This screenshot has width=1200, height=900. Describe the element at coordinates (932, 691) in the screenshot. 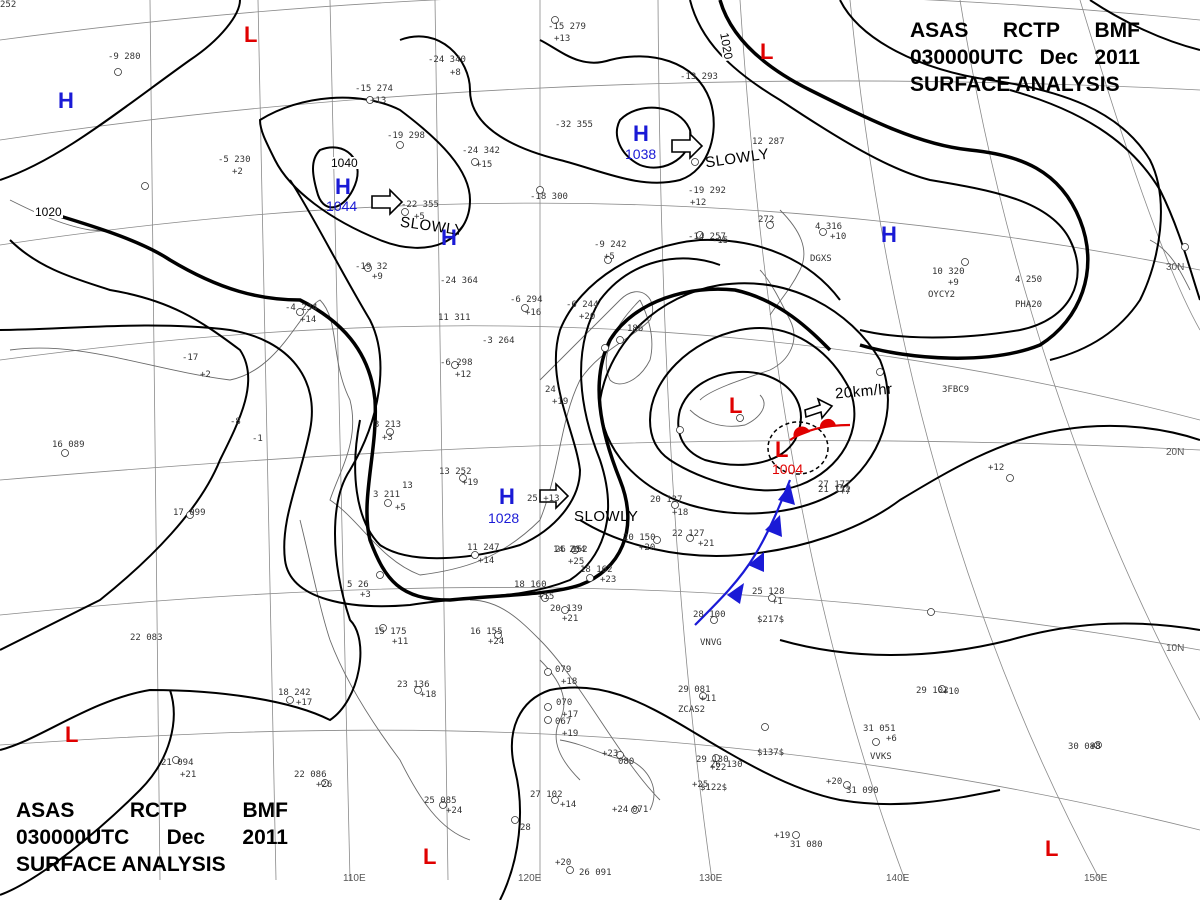

I see `station-plot-text: 29 102` at that location.